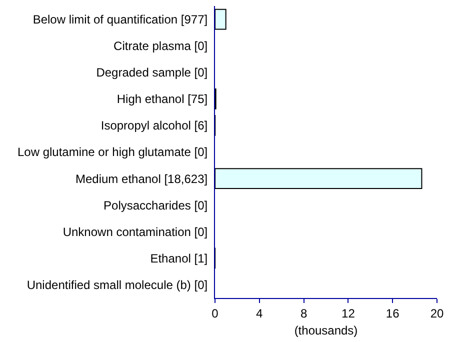 The height and width of the screenshot is (342, 450). Describe the element at coordinates (304, 313) in the screenshot. I see `x-tick-label: 8` at that location.